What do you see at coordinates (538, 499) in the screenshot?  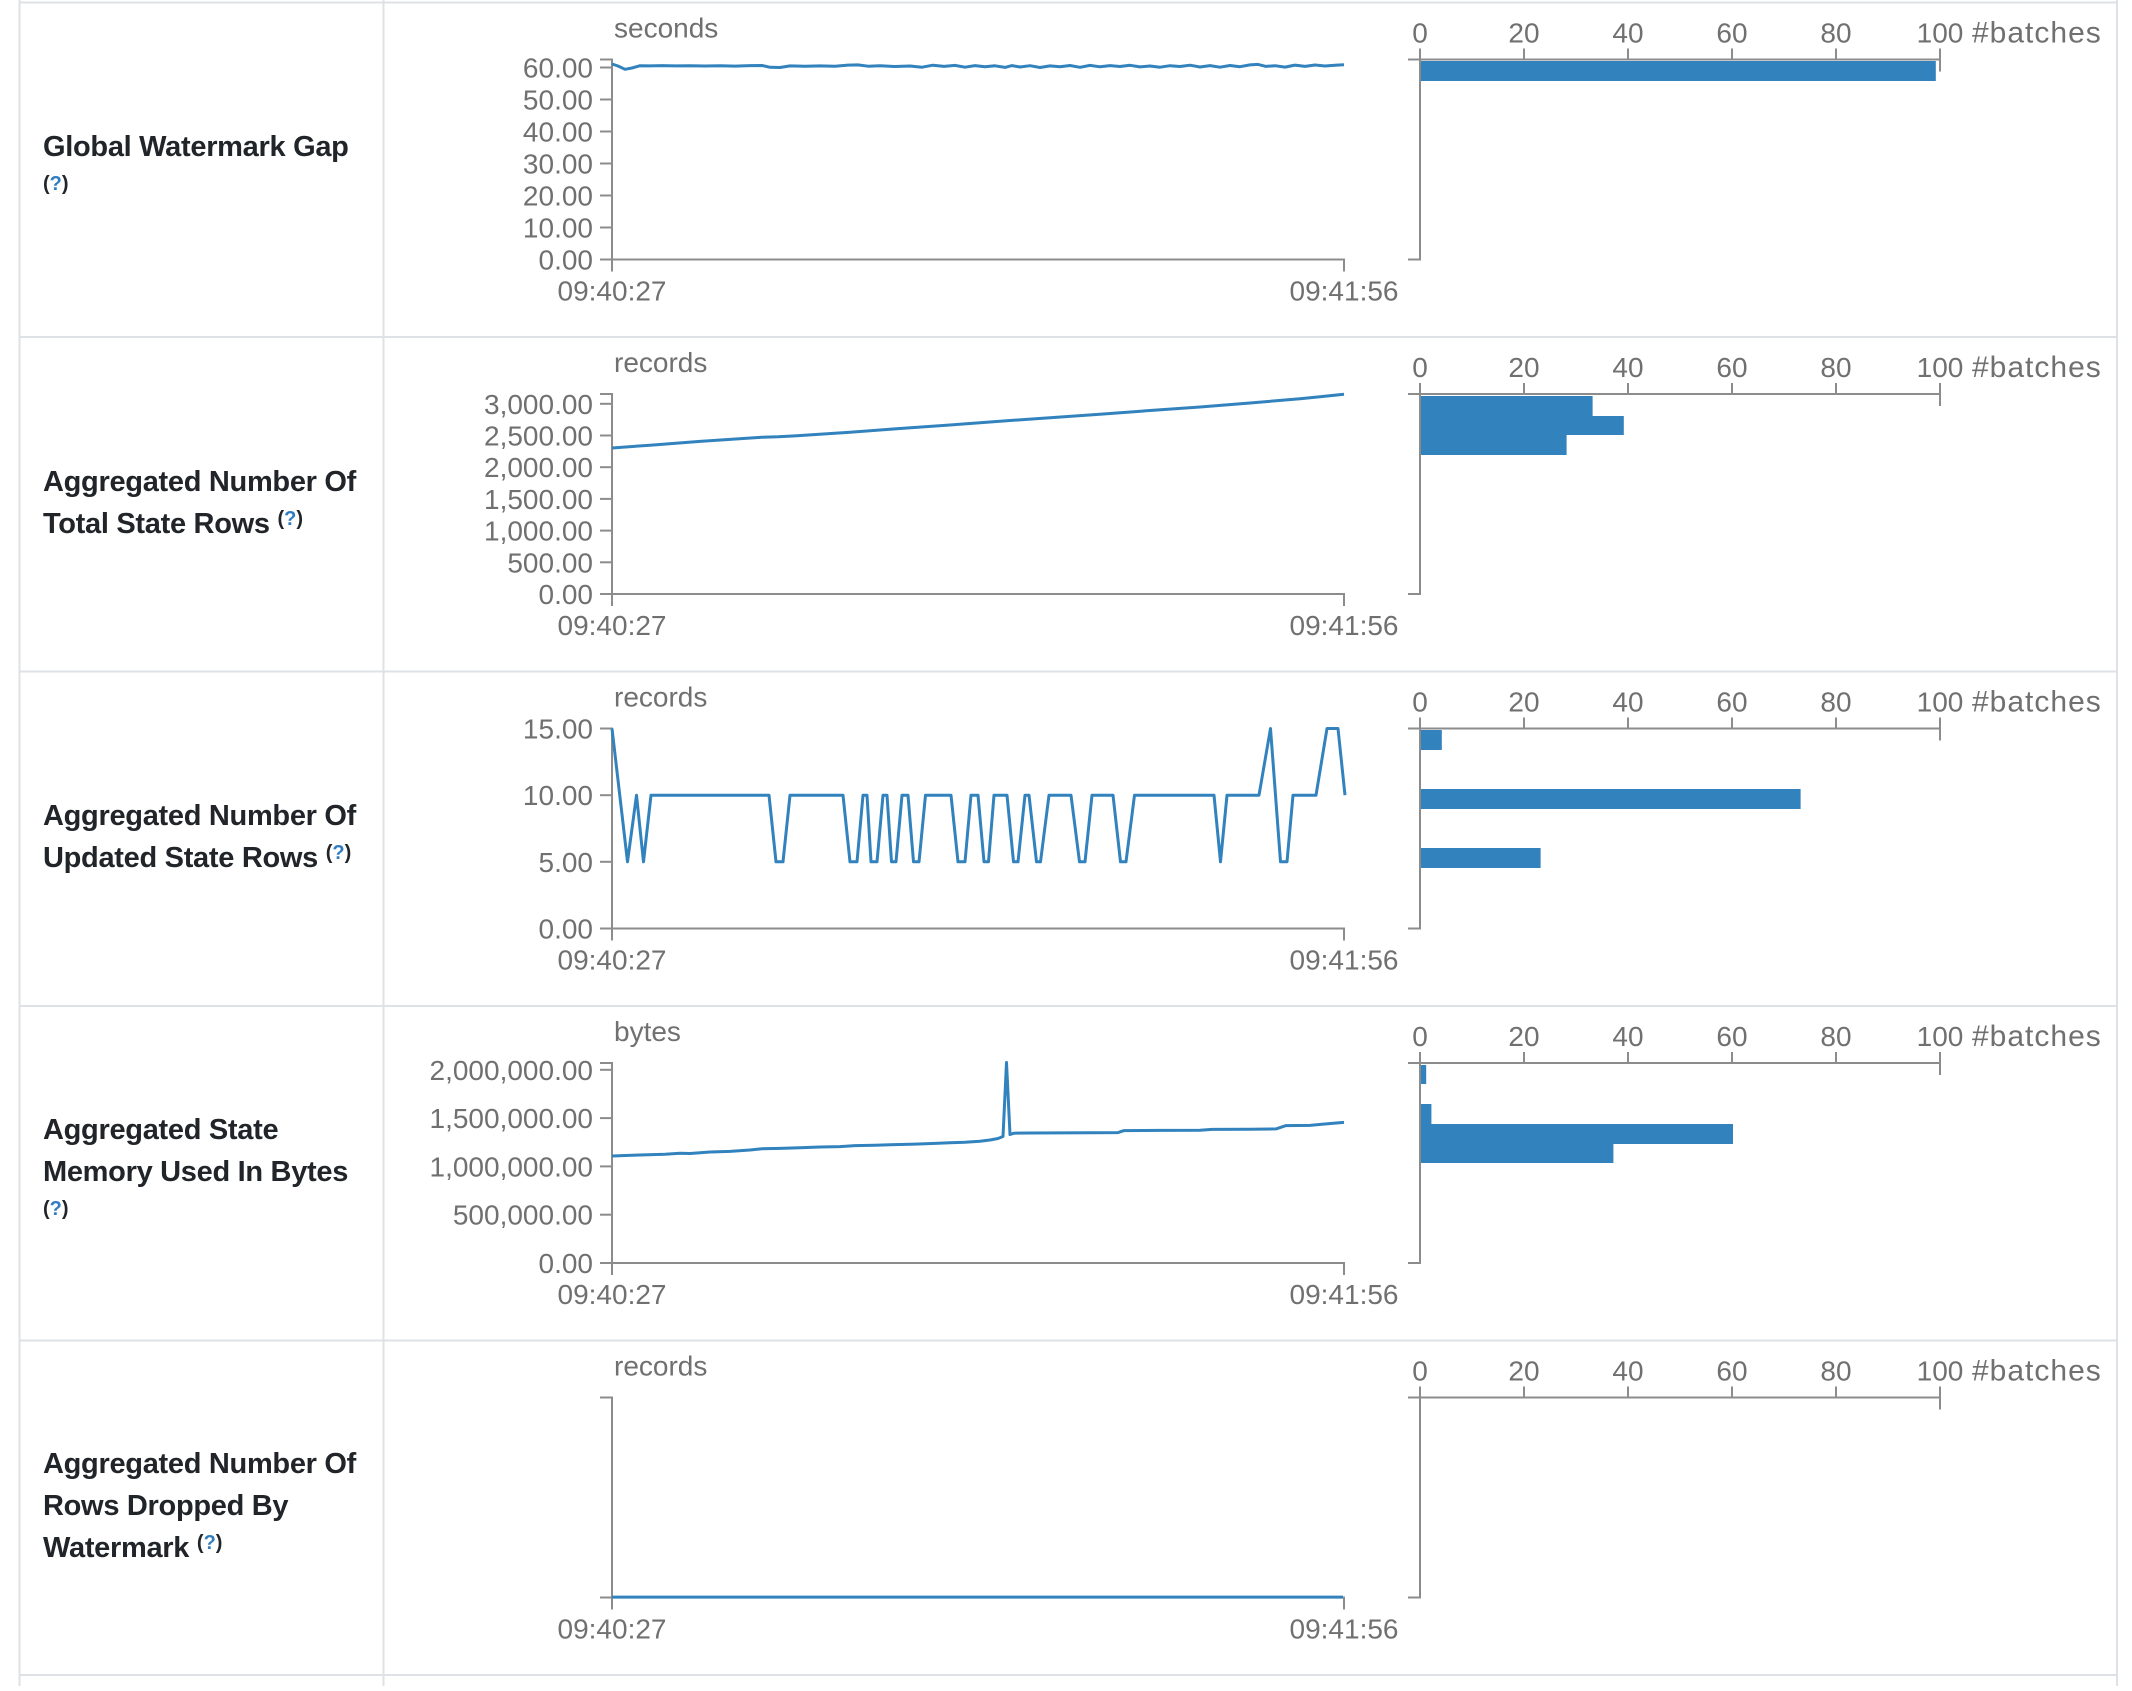 I see `svg-text: 1,500.00` at bounding box center [538, 499].